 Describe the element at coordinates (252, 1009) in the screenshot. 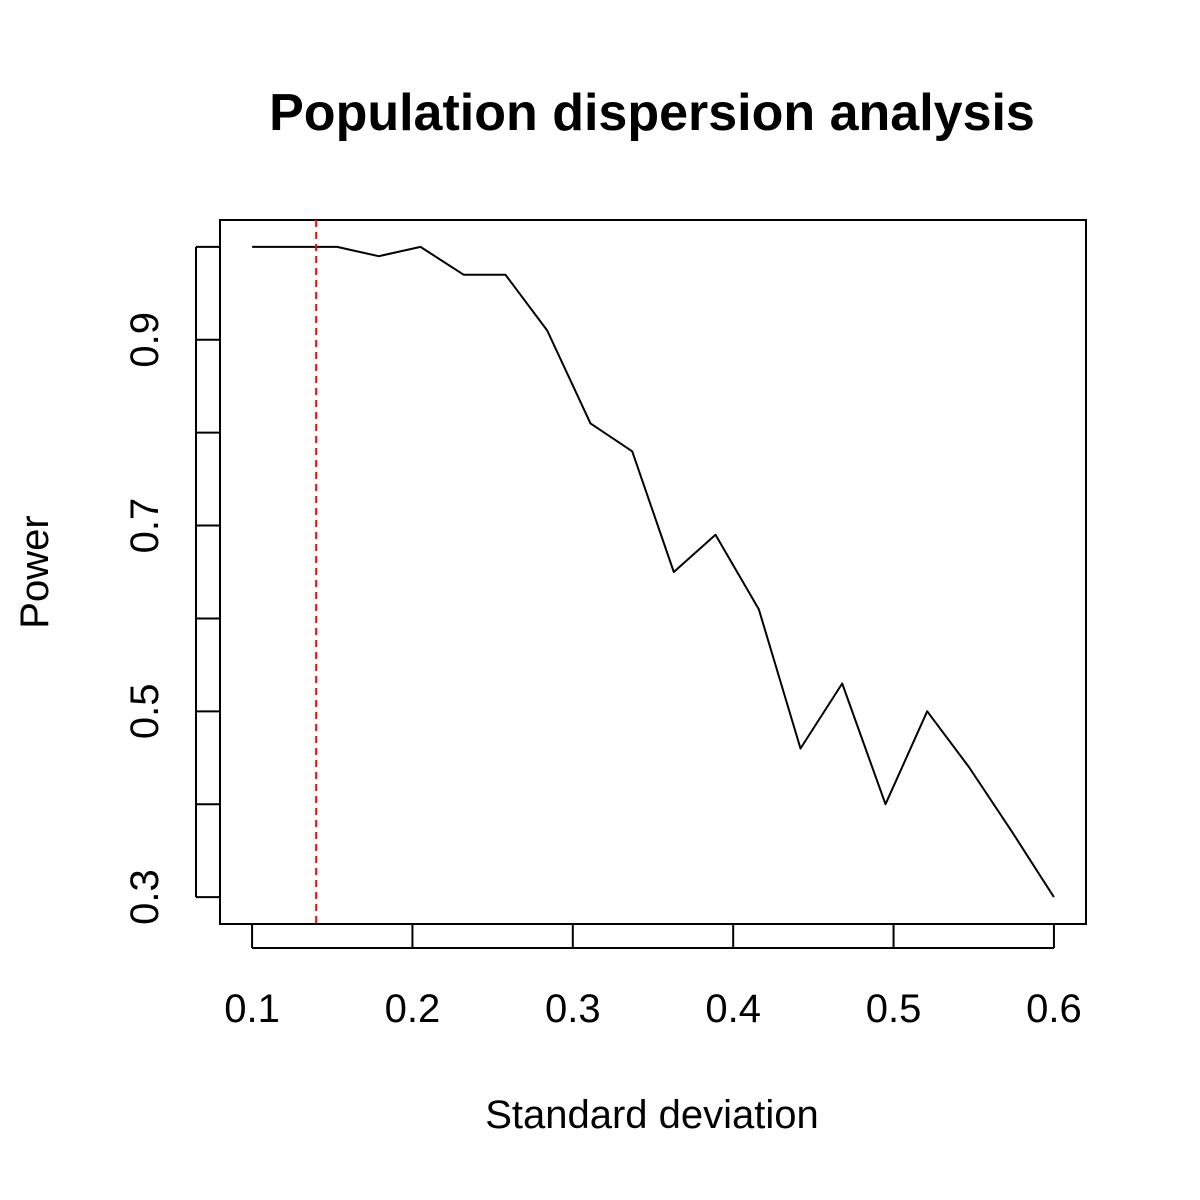

I see `x-tick-label: 0.1` at that location.